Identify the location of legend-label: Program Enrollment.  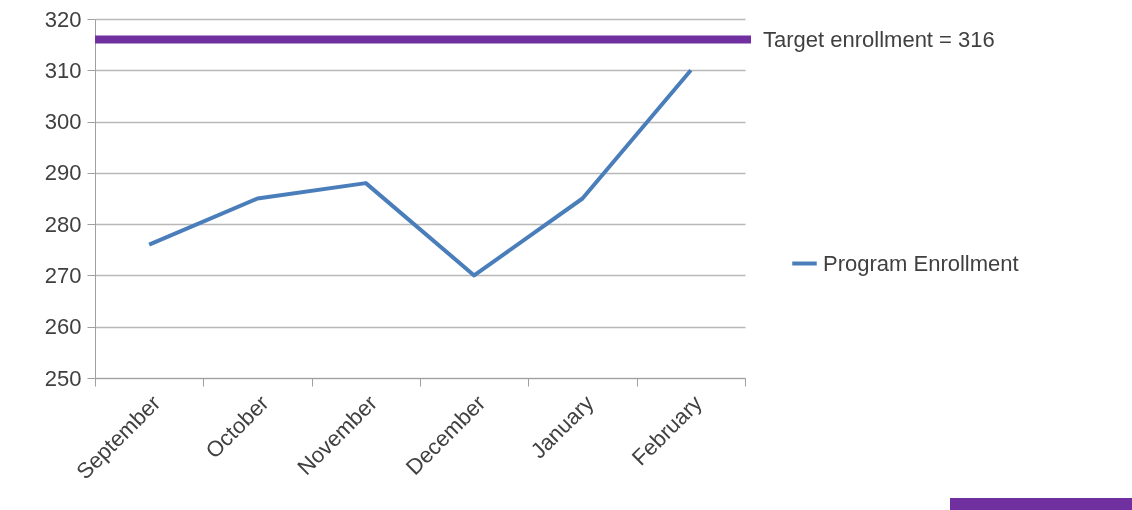
(921, 263).